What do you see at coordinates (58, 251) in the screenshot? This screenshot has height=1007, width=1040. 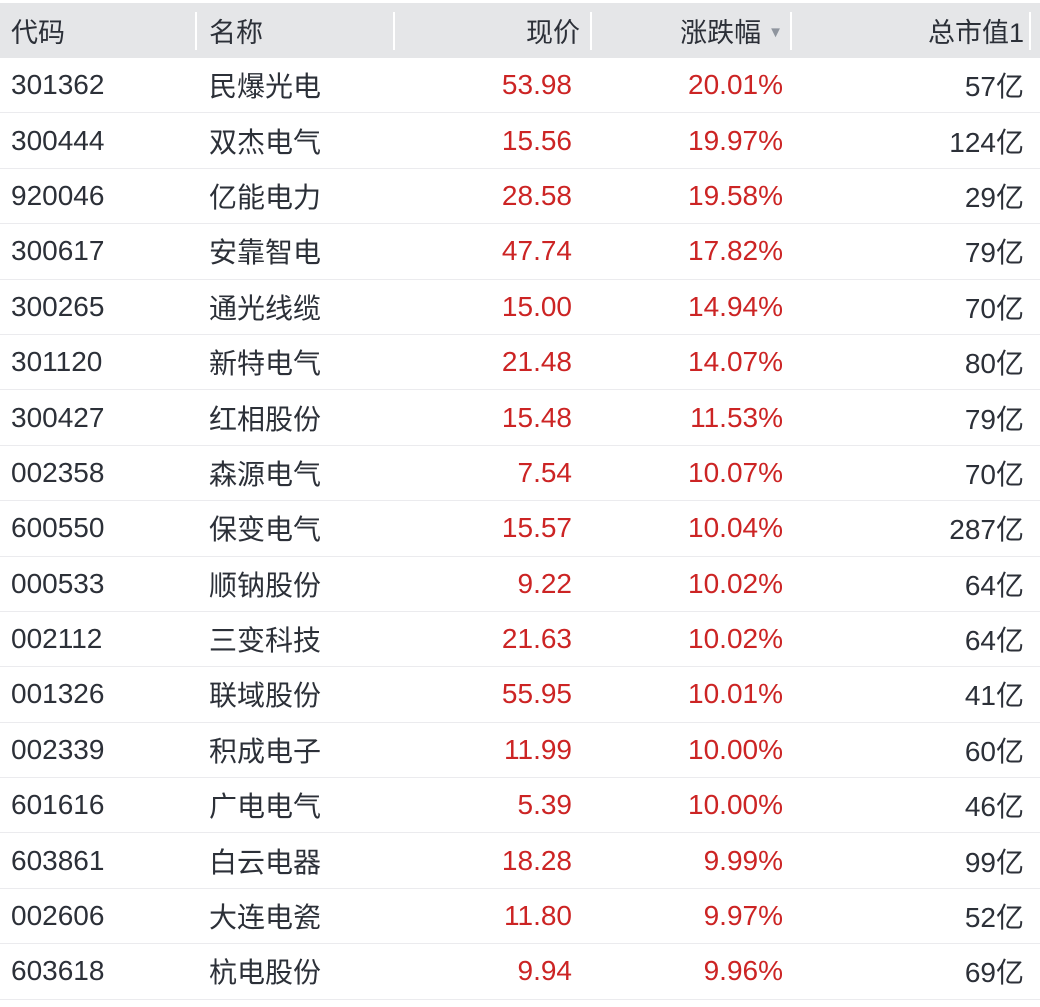 I see `stock-code: 300617` at bounding box center [58, 251].